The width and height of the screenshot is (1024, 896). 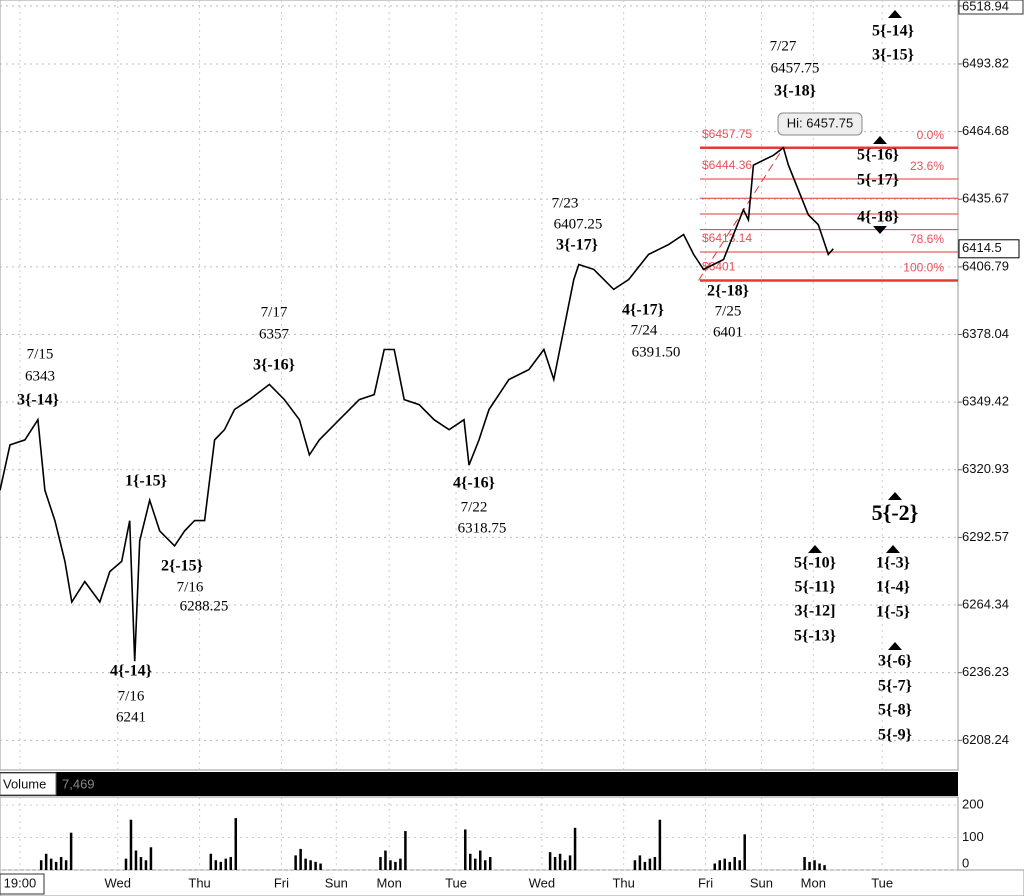 What do you see at coordinates (985, 468) in the screenshot?
I see `y-tick-label: 6320.93` at bounding box center [985, 468].